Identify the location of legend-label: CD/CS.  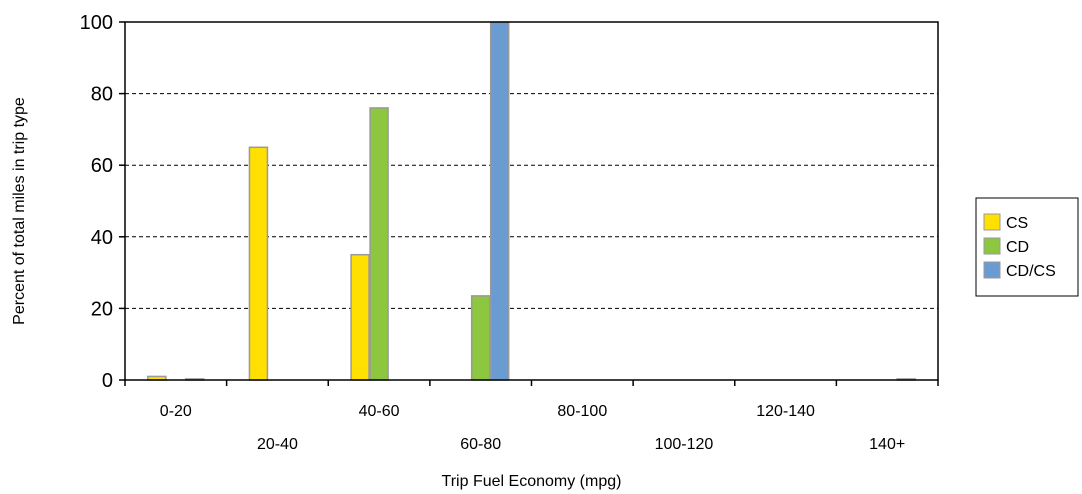
(1031, 271).